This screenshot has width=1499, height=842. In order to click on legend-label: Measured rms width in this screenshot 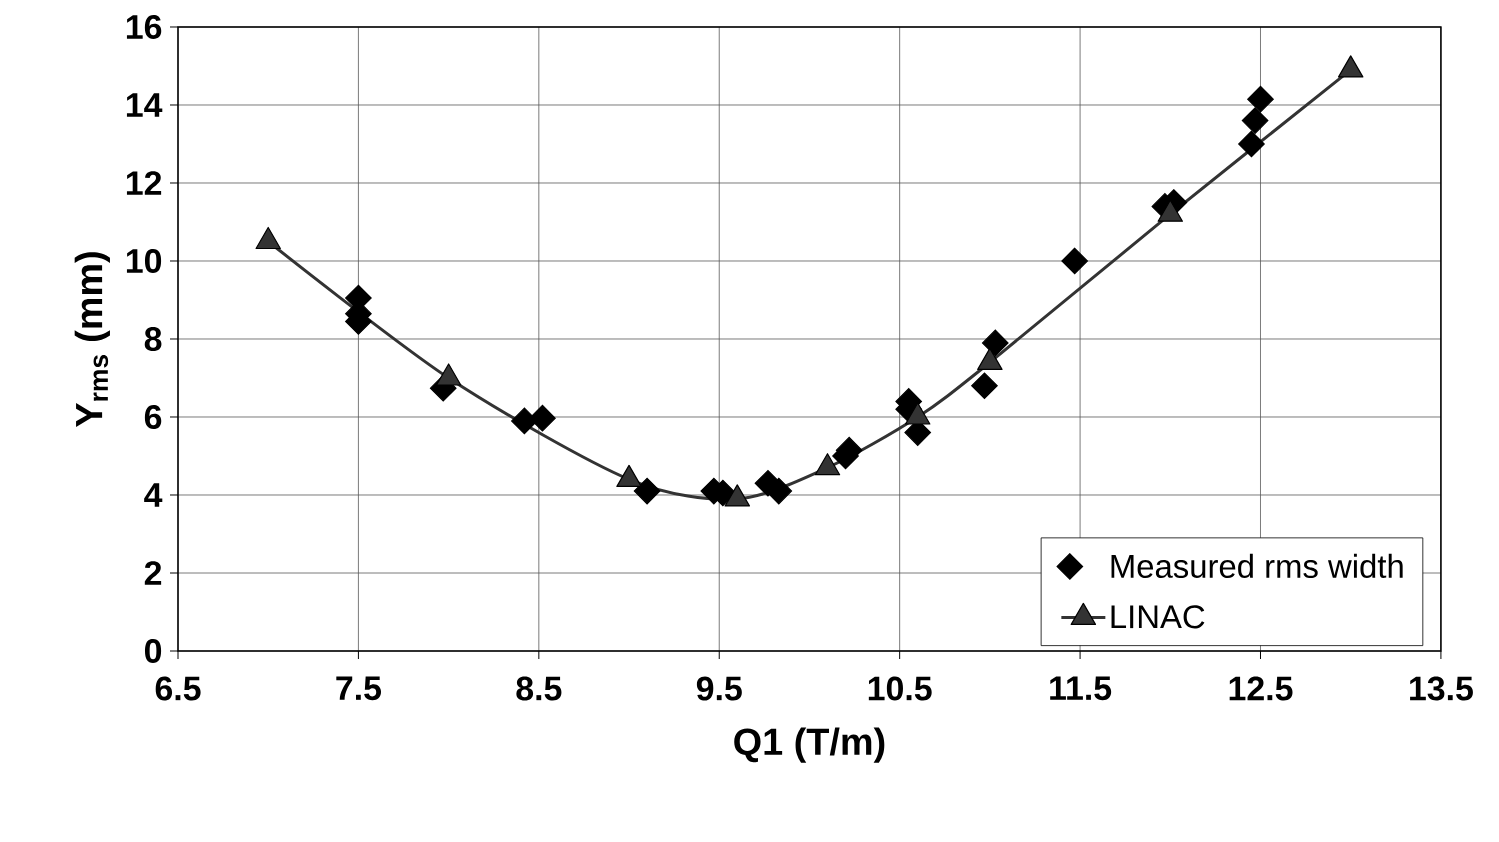, I will do `click(1257, 566)`.